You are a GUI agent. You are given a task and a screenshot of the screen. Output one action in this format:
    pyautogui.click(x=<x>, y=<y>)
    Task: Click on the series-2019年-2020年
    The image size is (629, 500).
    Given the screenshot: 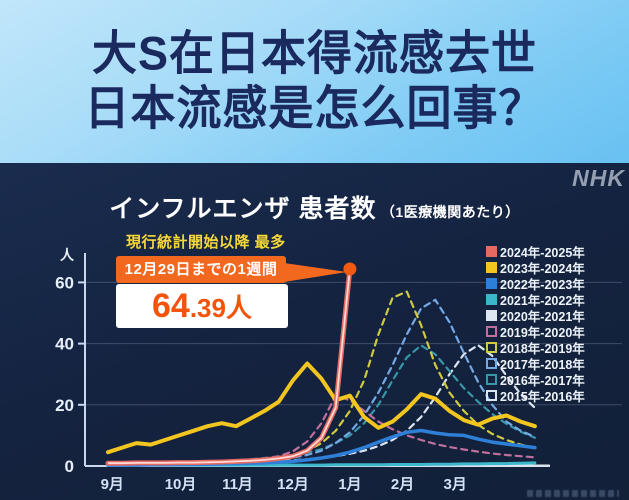 What is the action you would take?
    pyautogui.click(x=321, y=429)
    